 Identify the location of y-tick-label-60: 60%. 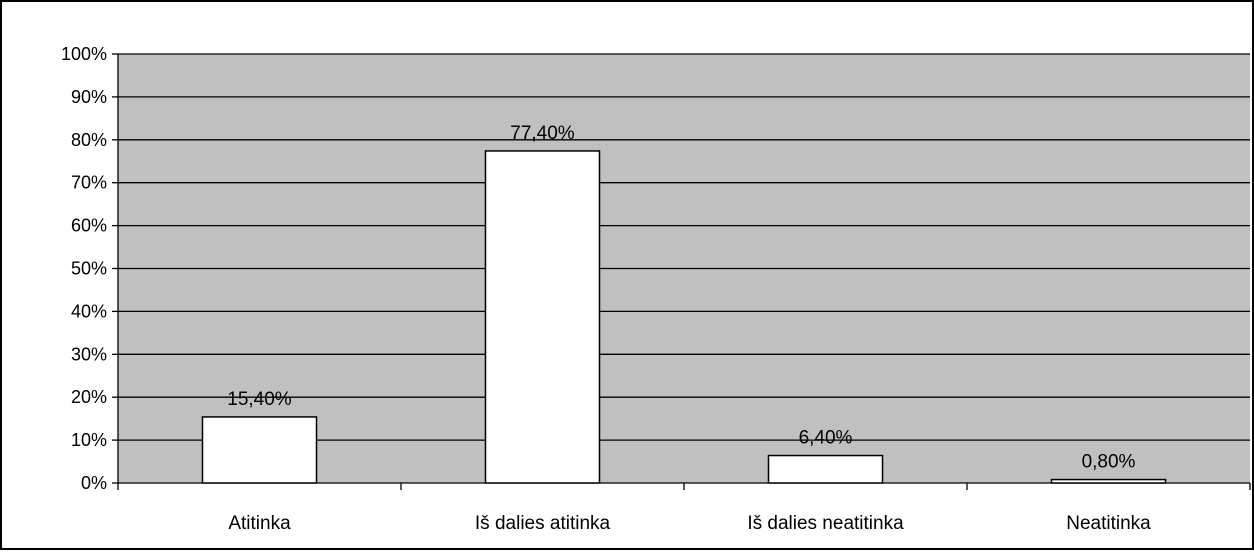
(89, 226).